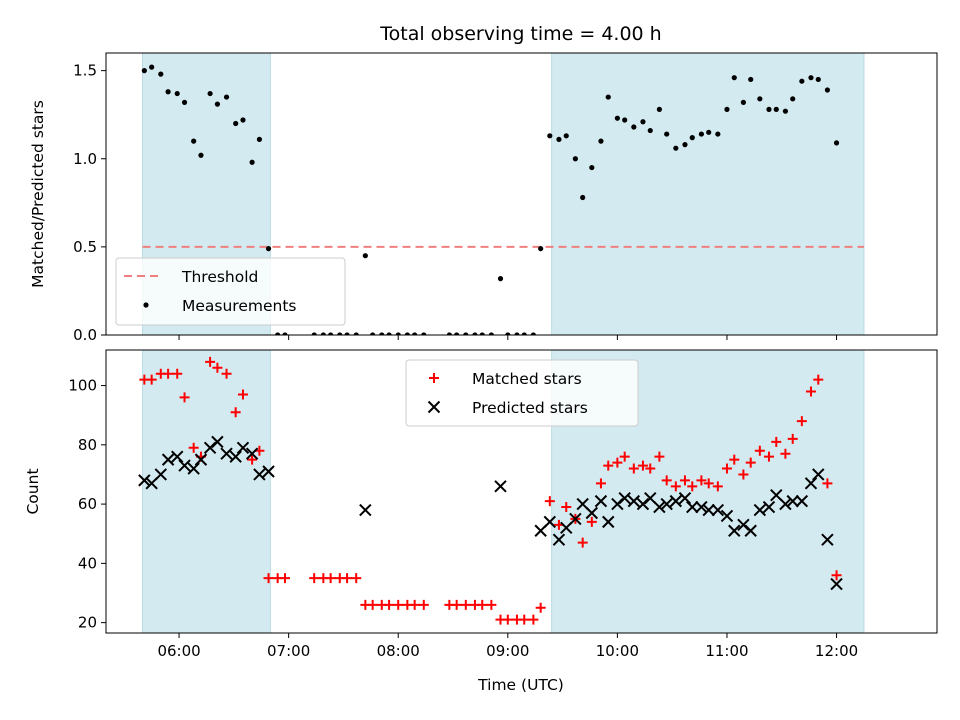 The image size is (960, 720). Describe the element at coordinates (85, 335) in the screenshot. I see `y-tick-label: 0.0` at that location.